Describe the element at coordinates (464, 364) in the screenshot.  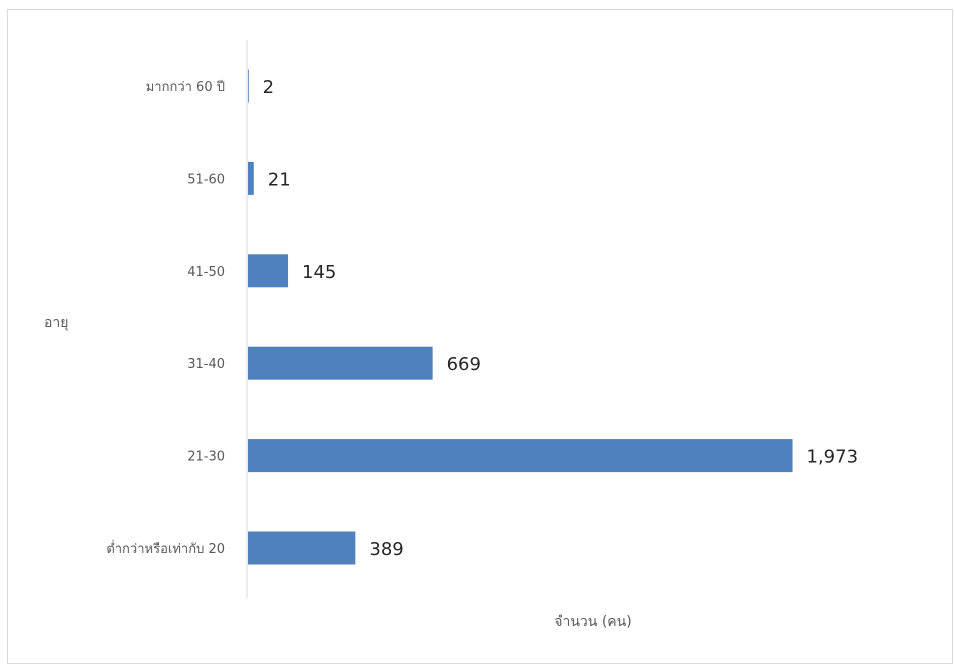
I see `data-label: 669` at that location.